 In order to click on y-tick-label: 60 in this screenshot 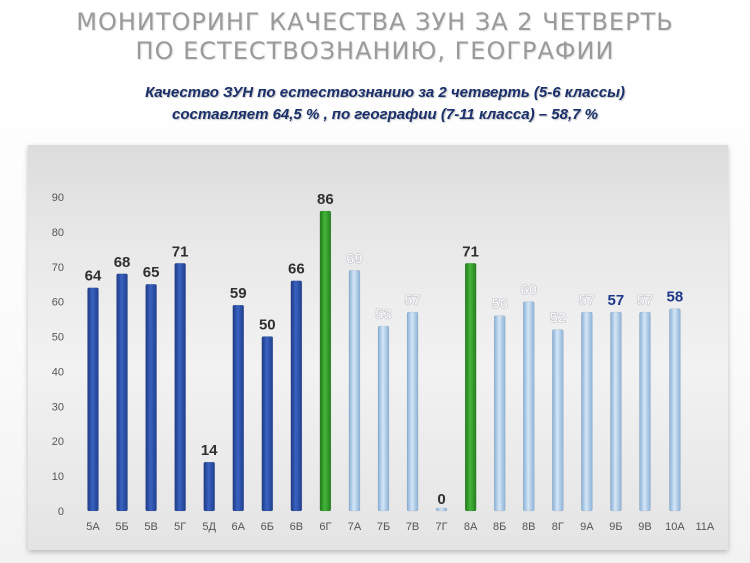, I will do `click(58, 303)`.